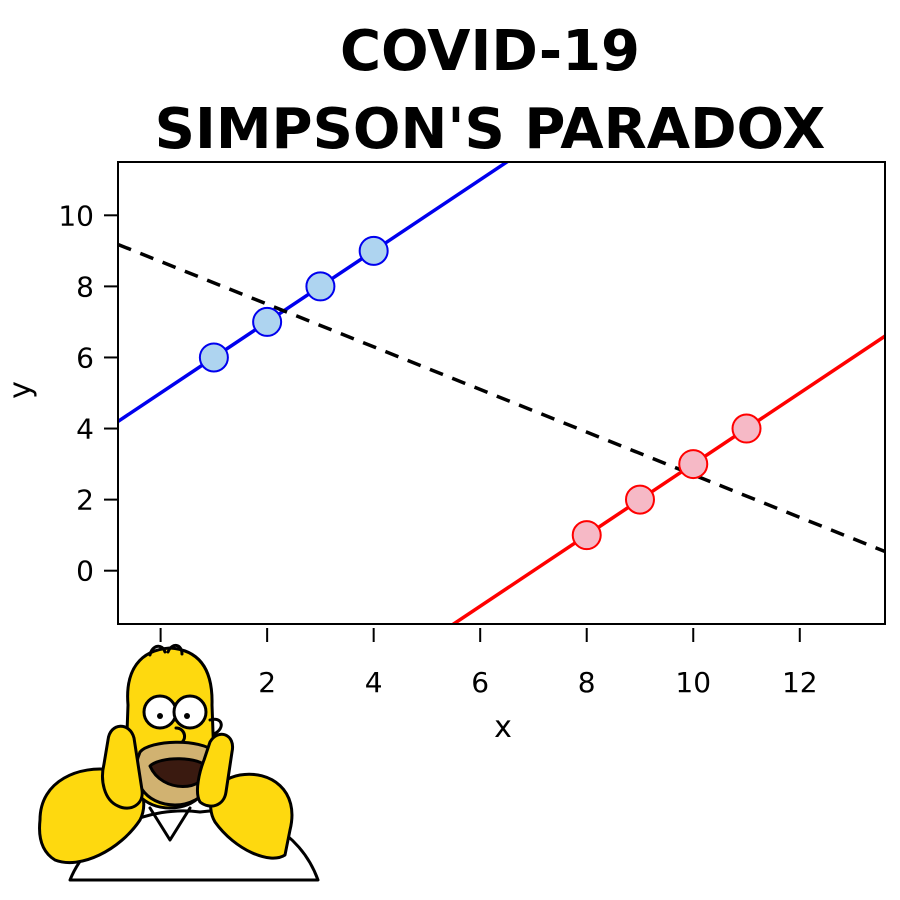 The width and height of the screenshot is (900, 900). I want to click on homer-left-hand, so click(122, 767).